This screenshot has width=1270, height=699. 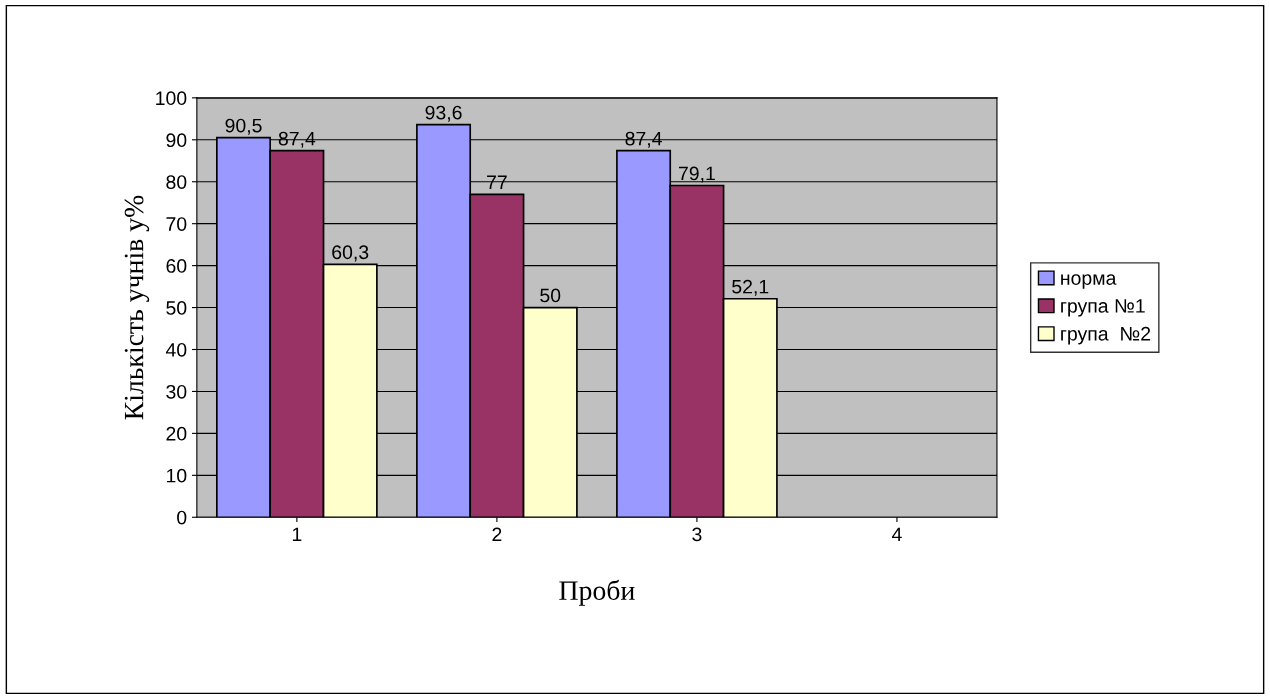 I want to click on data-label: 52,1, so click(x=750, y=287).